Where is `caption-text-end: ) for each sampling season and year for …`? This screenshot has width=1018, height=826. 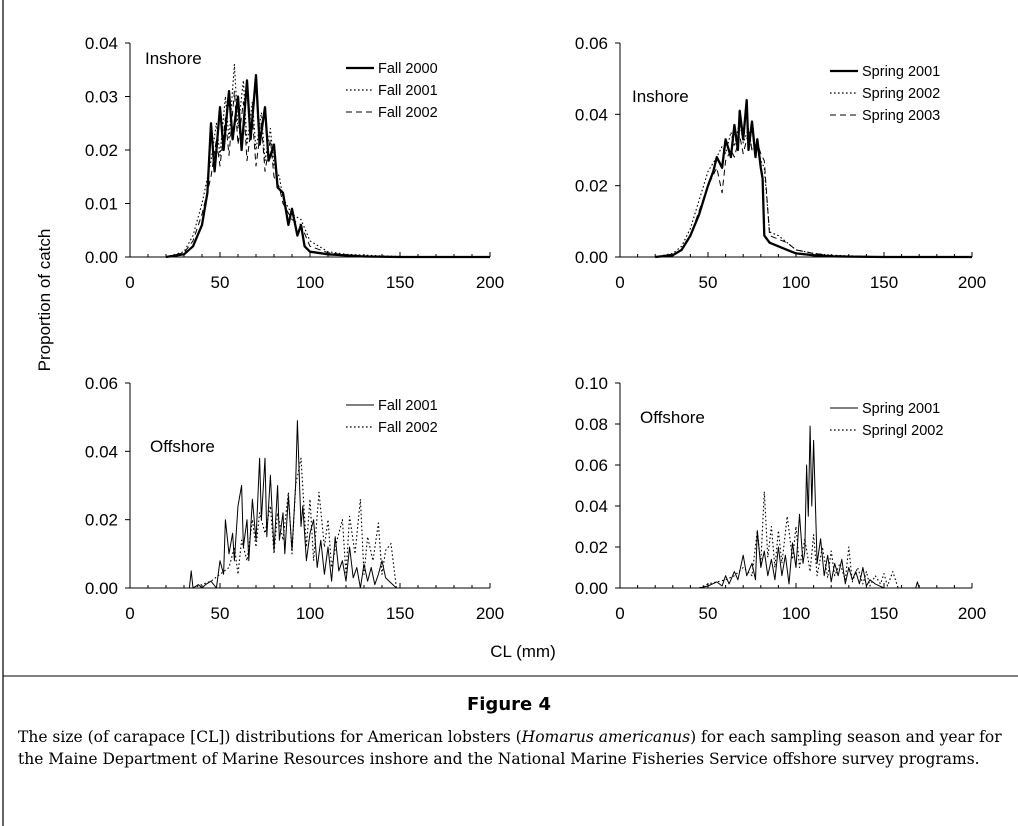 caption-text-end: ) for each sampling season and year for … is located at coordinates (510, 748).